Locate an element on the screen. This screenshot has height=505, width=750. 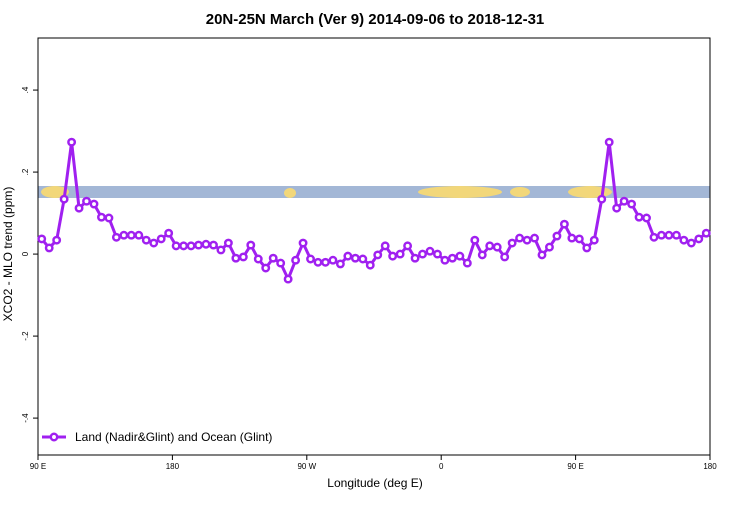
y-tick-label: -.2 is located at coordinates (25, 336).